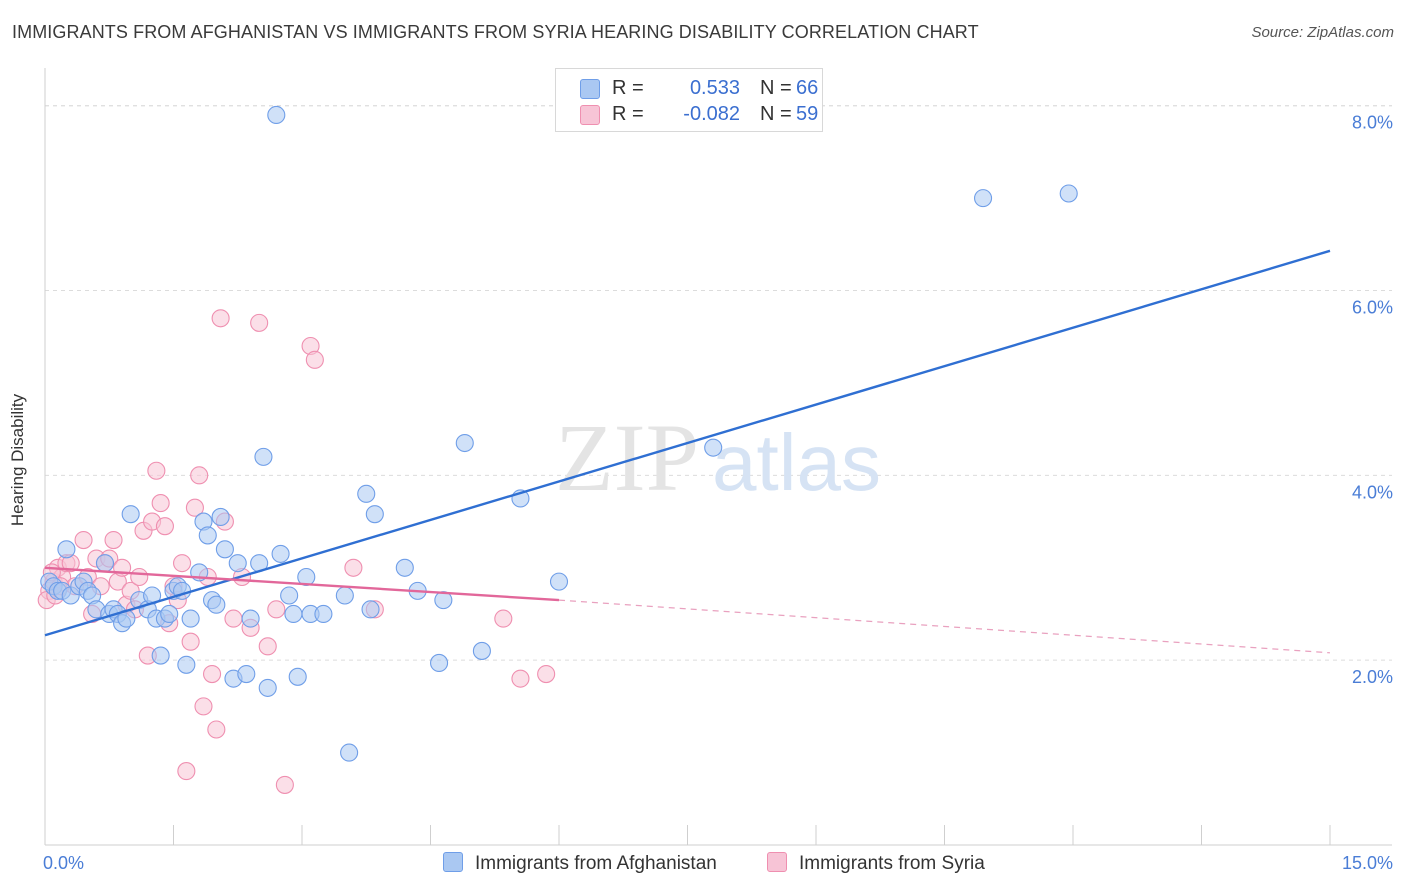  Describe the element at coordinates (796, 462) in the screenshot. I see `watermark-atlas: atlas` at that location.